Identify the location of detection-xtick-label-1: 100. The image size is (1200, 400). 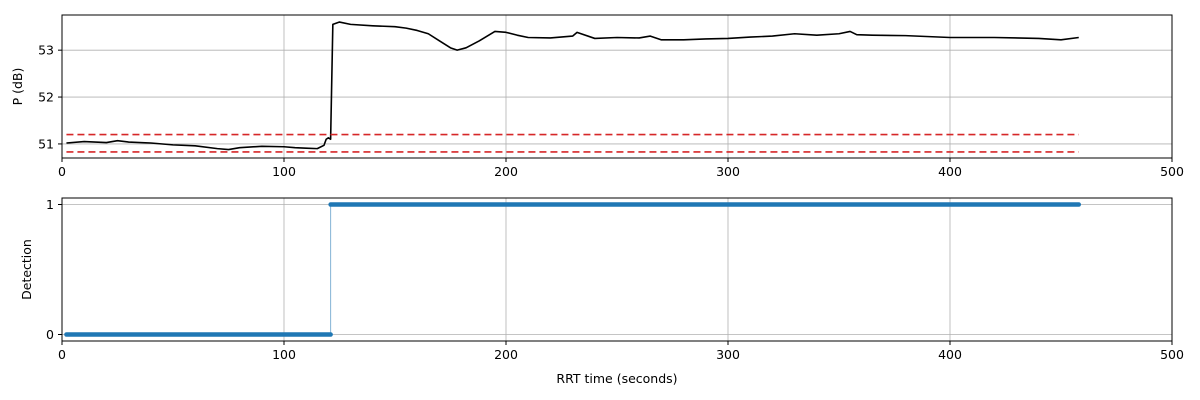
(284, 354).